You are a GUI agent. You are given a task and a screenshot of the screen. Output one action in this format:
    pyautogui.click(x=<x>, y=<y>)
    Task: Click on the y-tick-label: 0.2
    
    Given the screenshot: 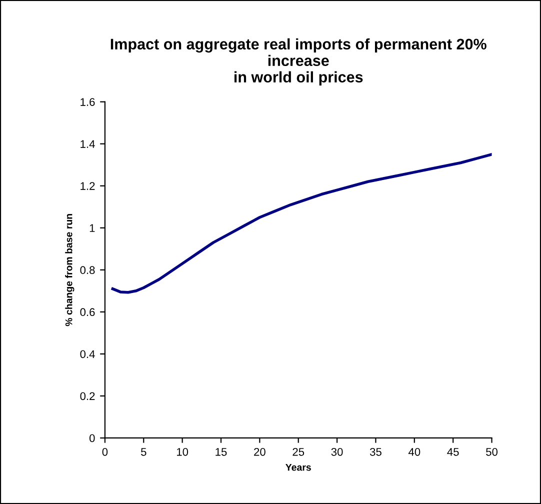 What is the action you would take?
    pyautogui.click(x=87, y=396)
    